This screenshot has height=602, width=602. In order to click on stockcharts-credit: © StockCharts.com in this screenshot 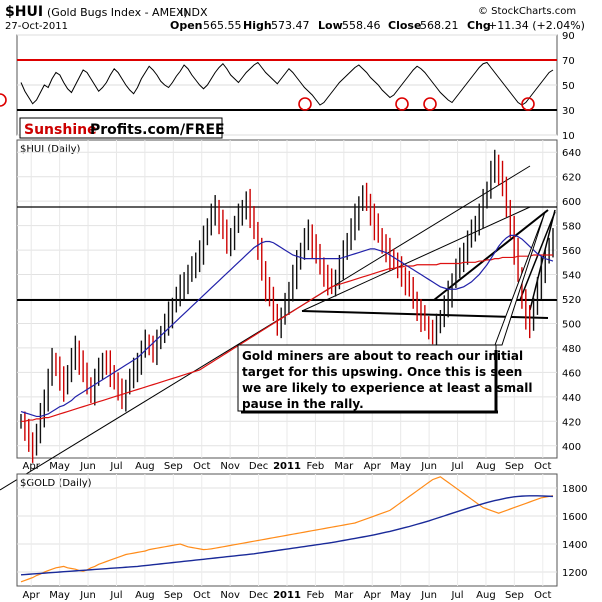, I will do `click(527, 11)`.